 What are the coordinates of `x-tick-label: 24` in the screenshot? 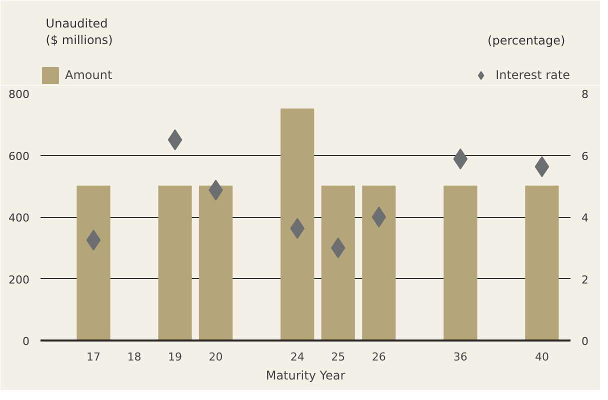 It's located at (297, 357).